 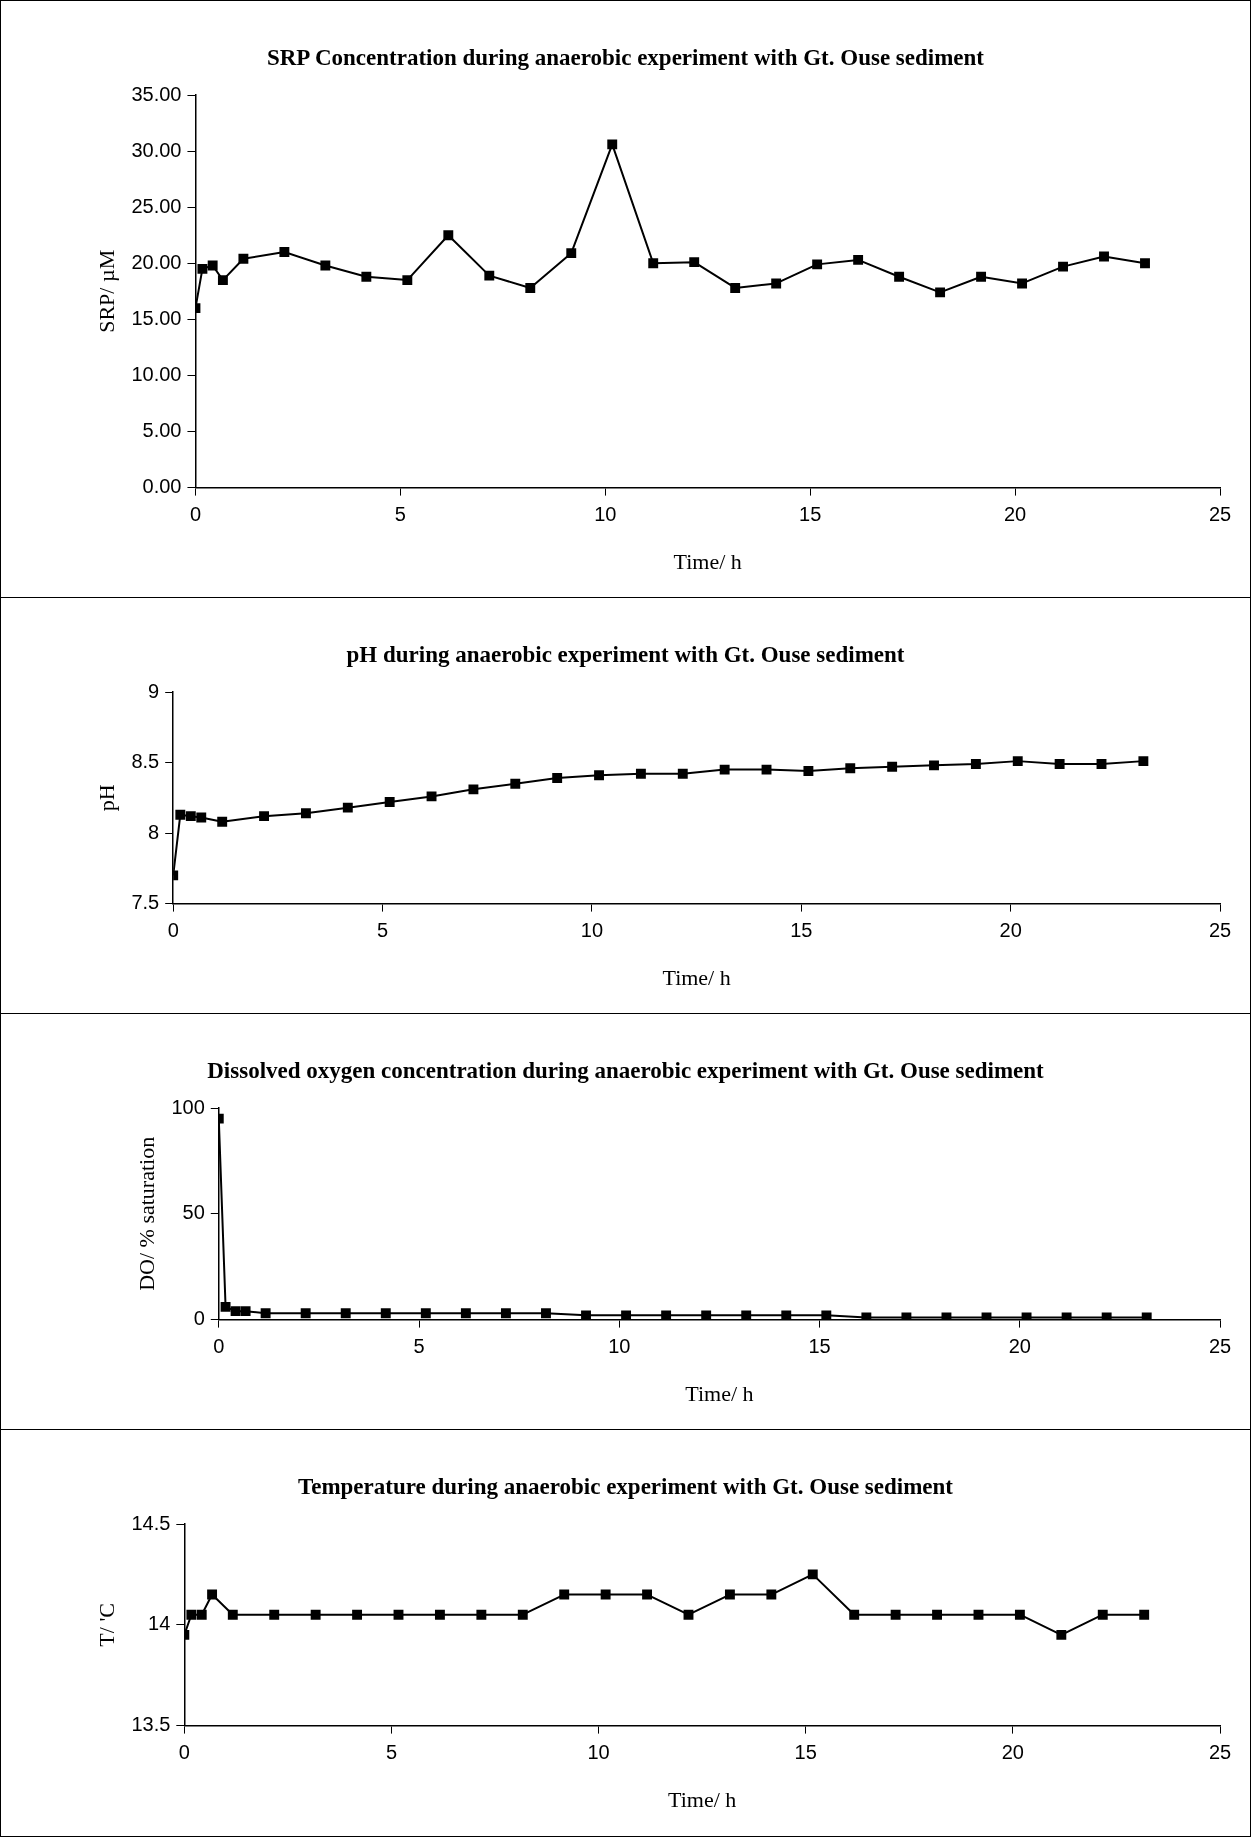 What do you see at coordinates (156, 205) in the screenshot?
I see `y-tick-label: 25.00` at bounding box center [156, 205].